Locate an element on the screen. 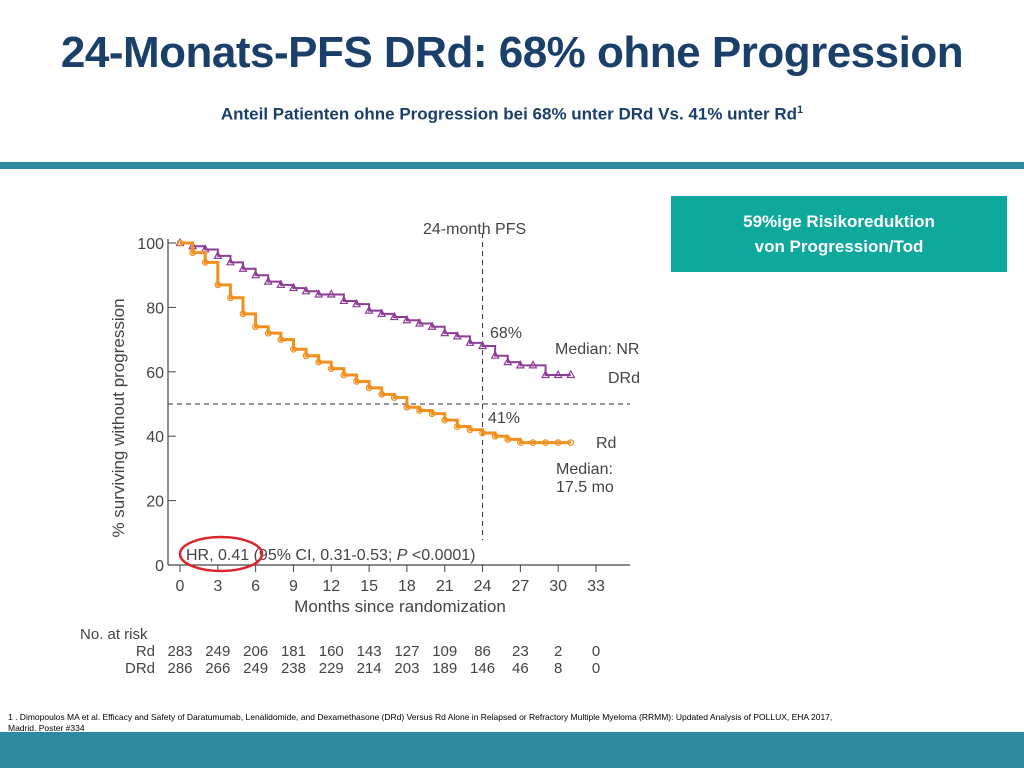 Image resolution: width=1024 pixels, height=768 pixels. hr-suffix: <0.0001) is located at coordinates (441, 555).